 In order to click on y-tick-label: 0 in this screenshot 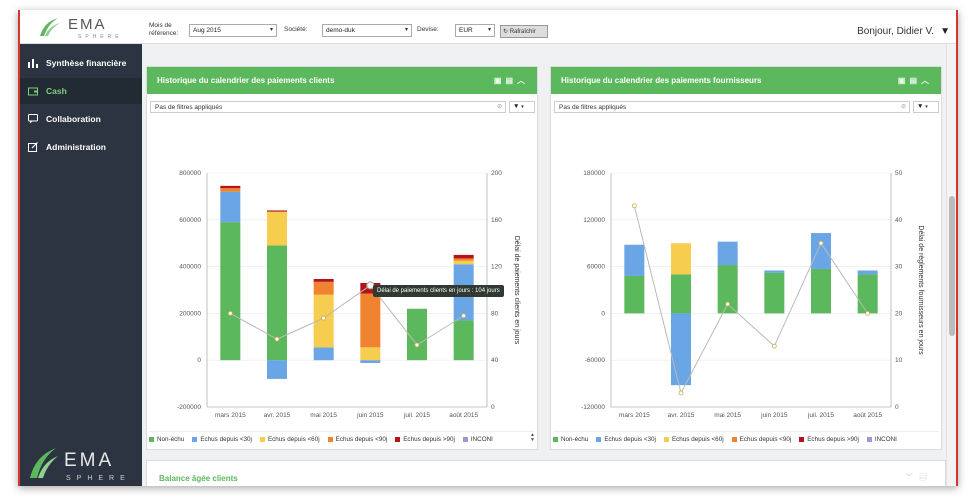, I will do `click(603, 313)`.